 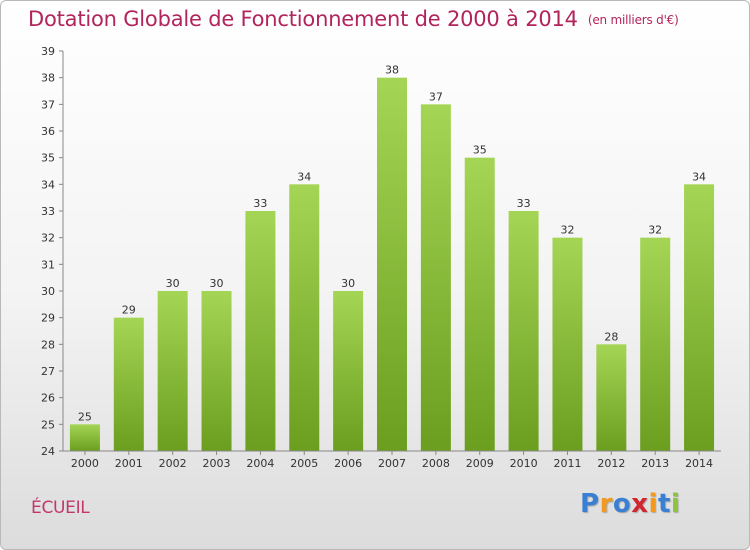 I want to click on y-tick-label: 32, so click(x=48, y=238).